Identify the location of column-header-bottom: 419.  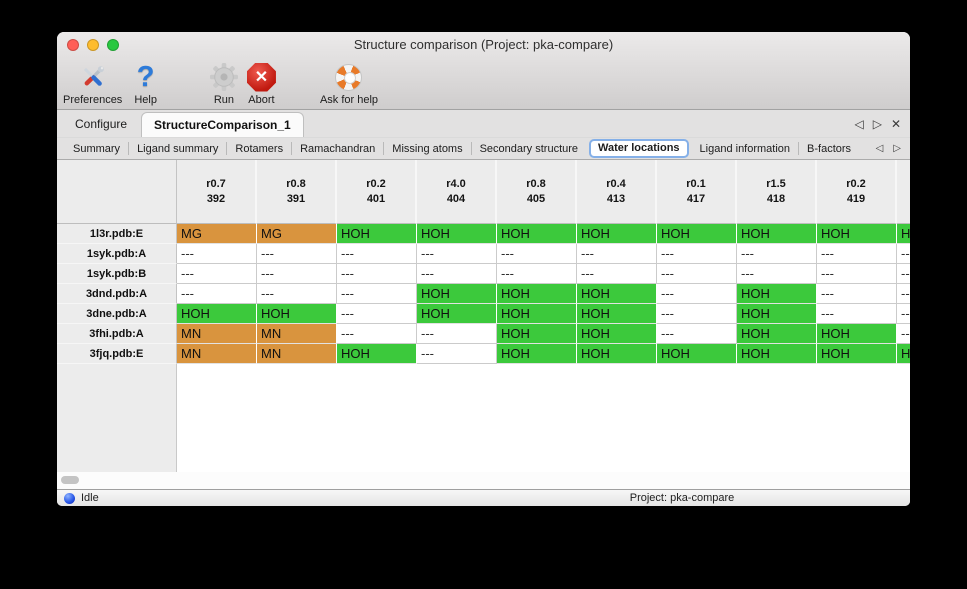
(856, 198).